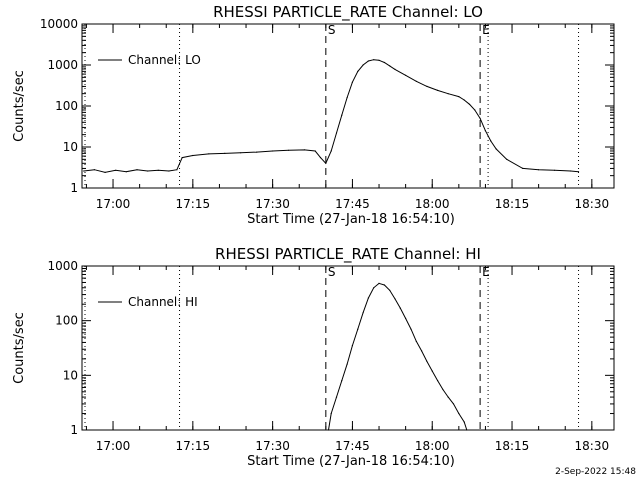  What do you see at coordinates (113, 204) in the screenshot?
I see `x-tick-label: 17:00` at bounding box center [113, 204].